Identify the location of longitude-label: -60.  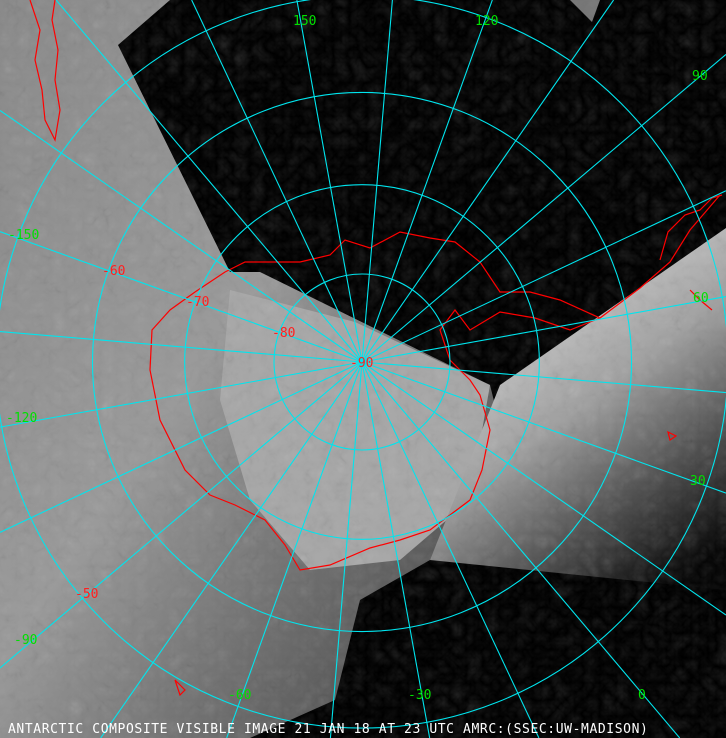
(239, 695).